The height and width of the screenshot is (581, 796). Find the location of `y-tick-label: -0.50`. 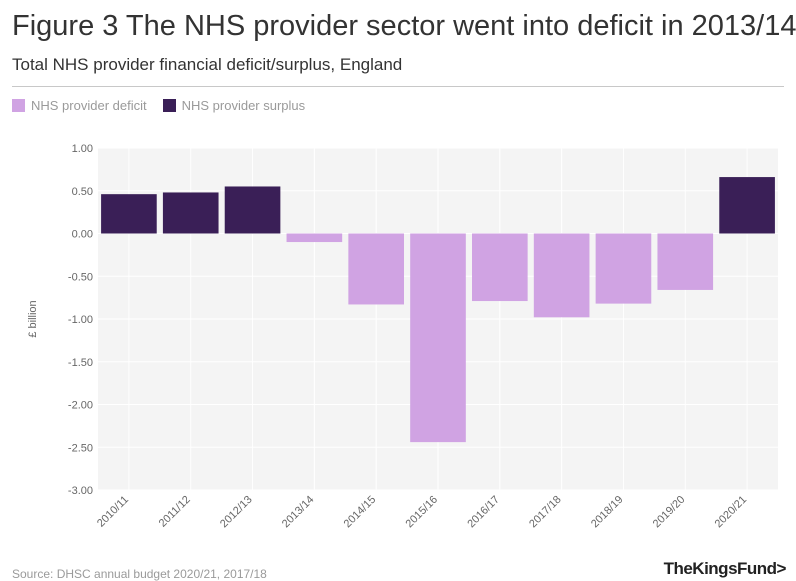

y-tick-label: -0.50 is located at coordinates (80, 277).